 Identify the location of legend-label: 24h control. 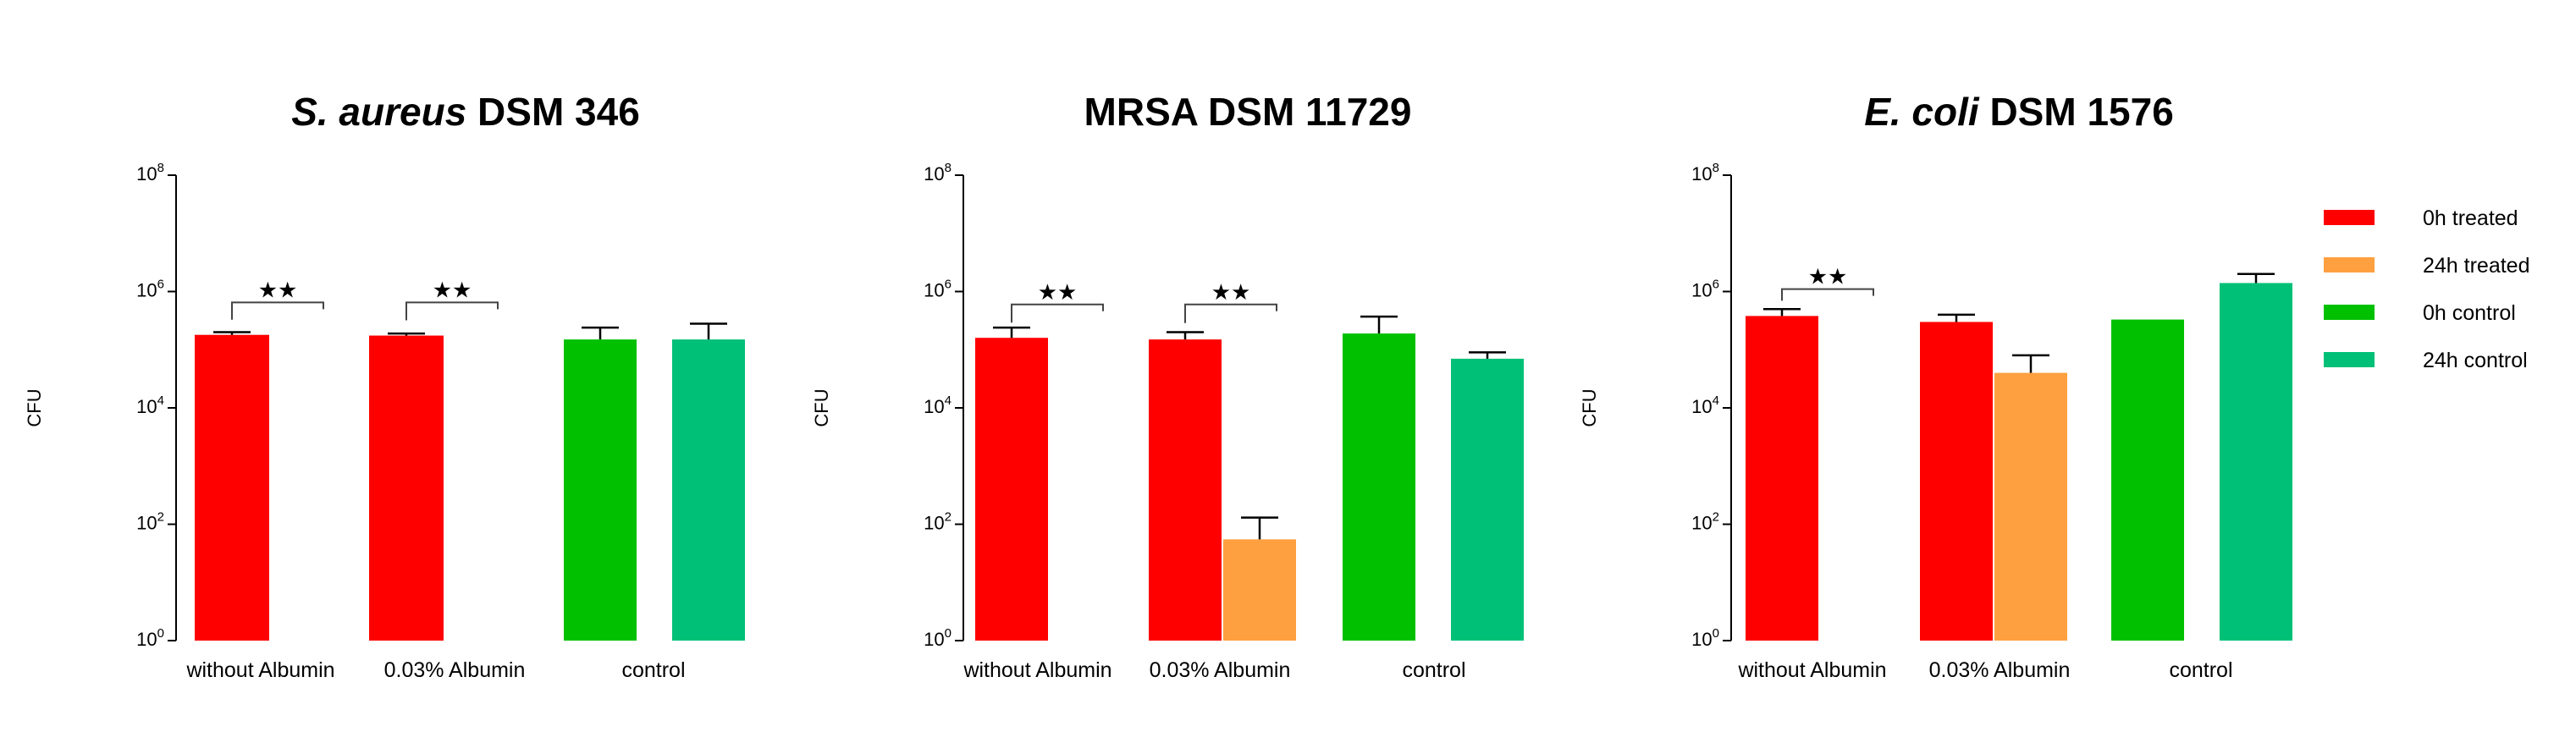
(2475, 360).